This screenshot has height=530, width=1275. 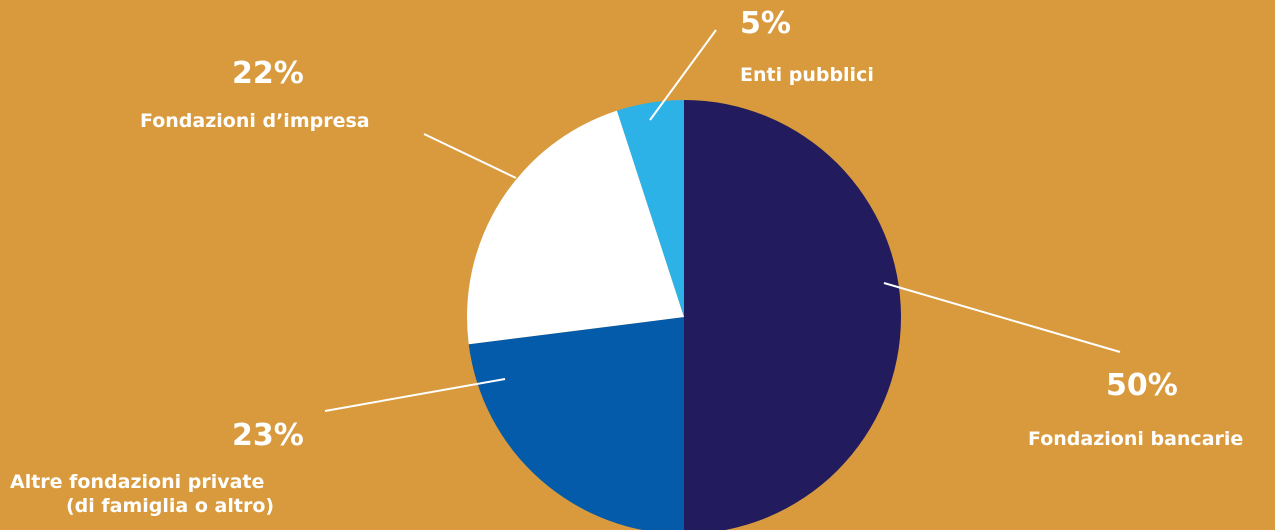 What do you see at coordinates (1002, 317) in the screenshot?
I see `leader-line-fondazioni-bancarie` at bounding box center [1002, 317].